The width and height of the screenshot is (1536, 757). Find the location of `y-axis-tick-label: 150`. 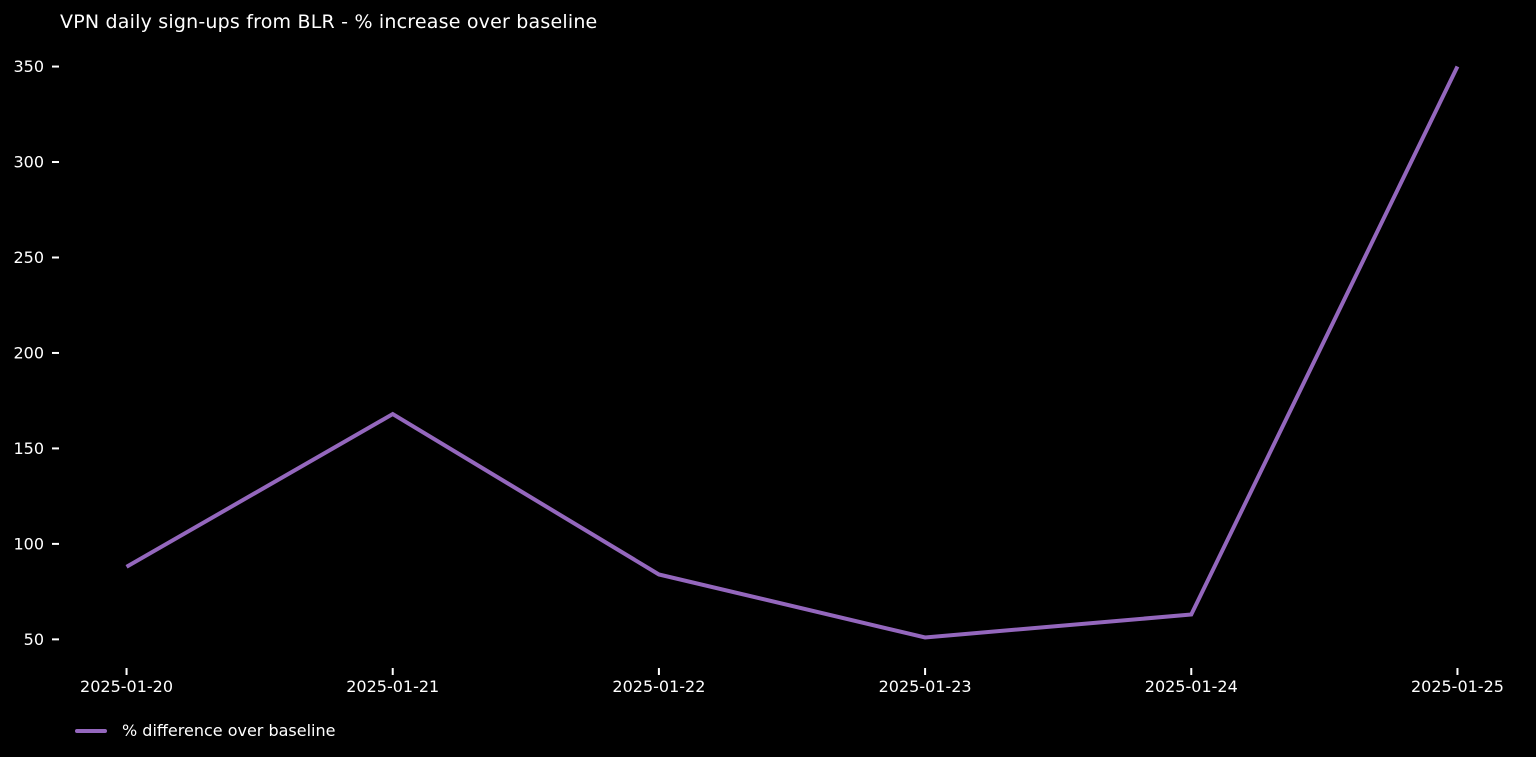

y-axis-tick-label: 150 is located at coordinates (28, 448).